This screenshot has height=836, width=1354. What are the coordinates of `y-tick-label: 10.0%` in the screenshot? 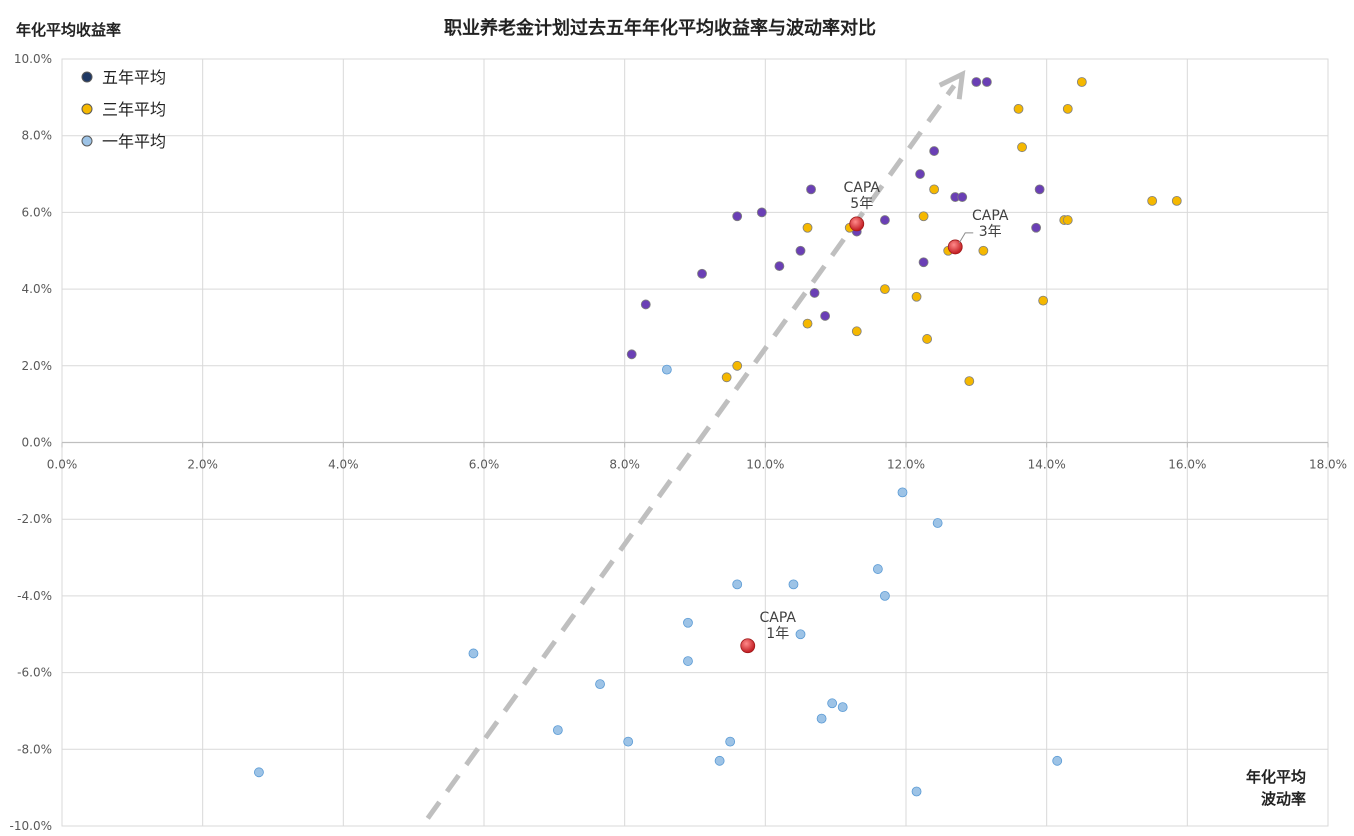 It's located at (33, 59).